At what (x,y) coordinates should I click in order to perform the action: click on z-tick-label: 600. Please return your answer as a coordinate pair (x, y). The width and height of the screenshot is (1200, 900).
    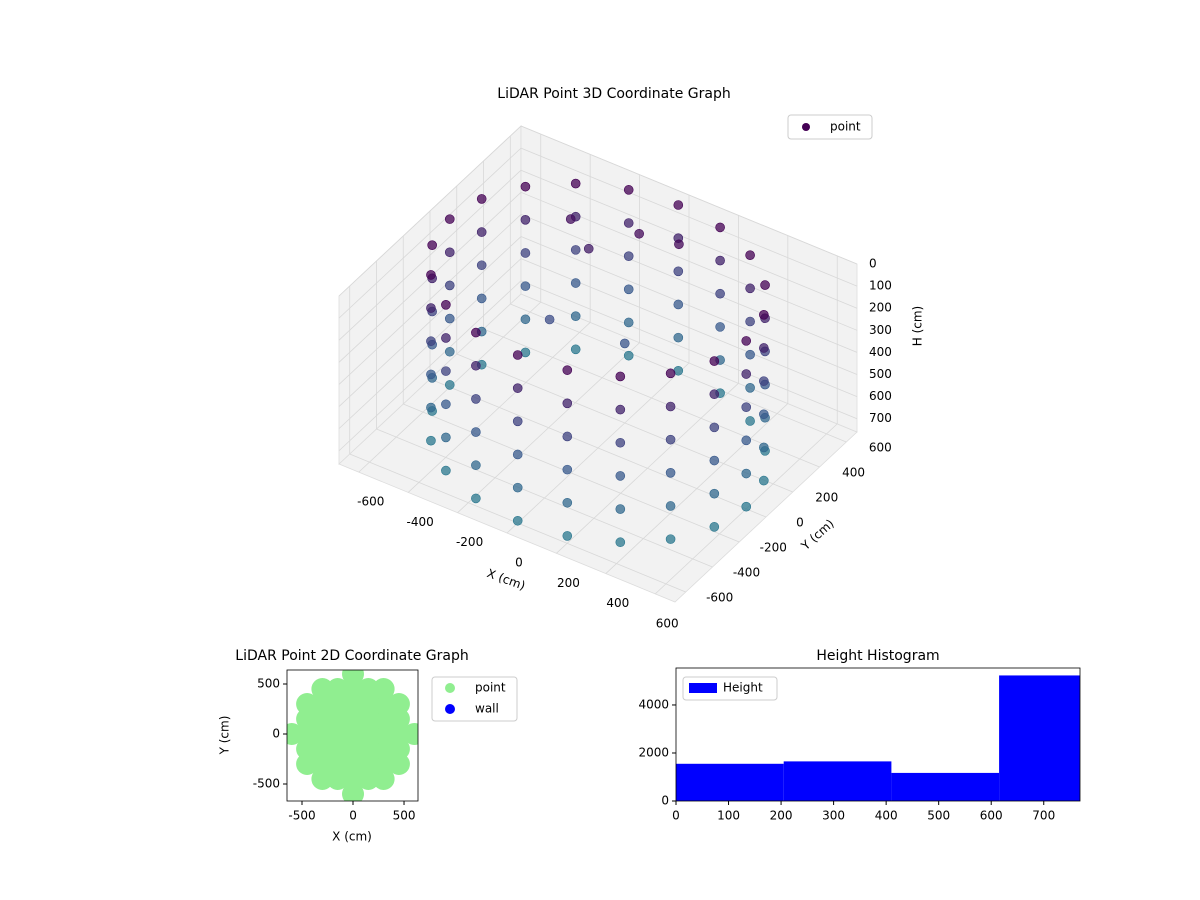
    Looking at the image, I should click on (880, 396).